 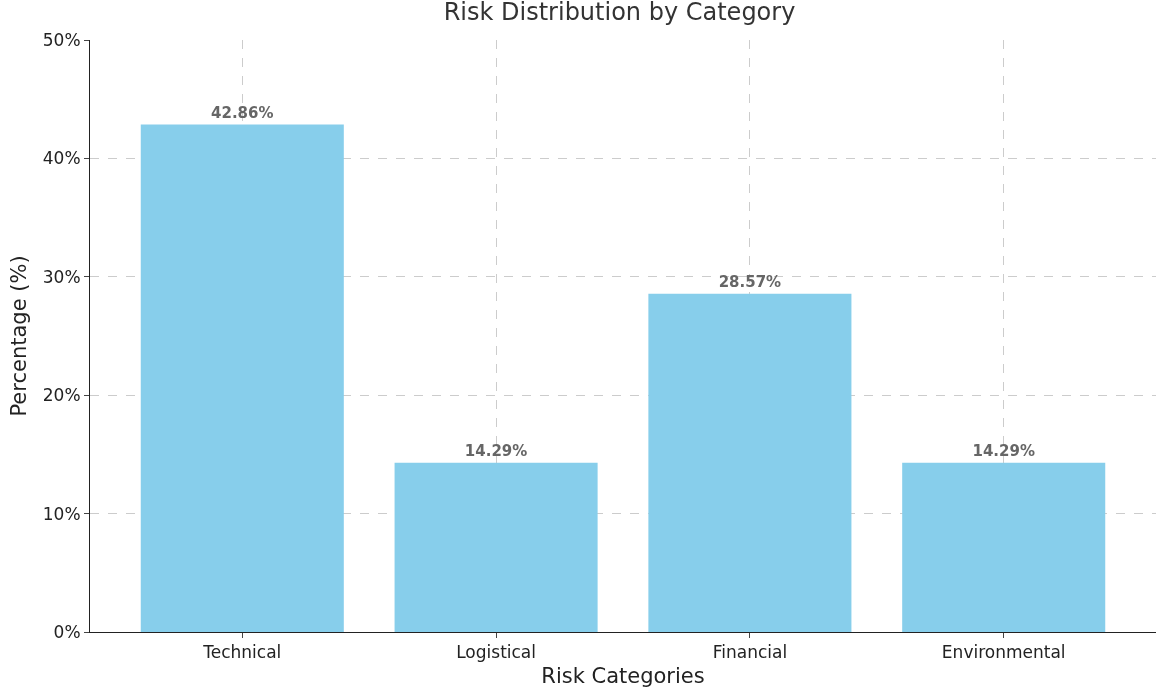 What do you see at coordinates (623, 676) in the screenshot?
I see `x-axis-title: Risk Categories` at bounding box center [623, 676].